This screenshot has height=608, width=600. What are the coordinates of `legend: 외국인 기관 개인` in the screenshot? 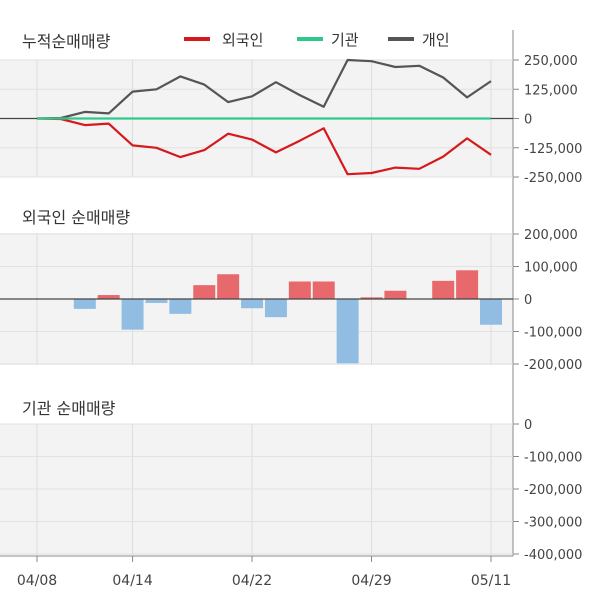 It's located at (317, 40).